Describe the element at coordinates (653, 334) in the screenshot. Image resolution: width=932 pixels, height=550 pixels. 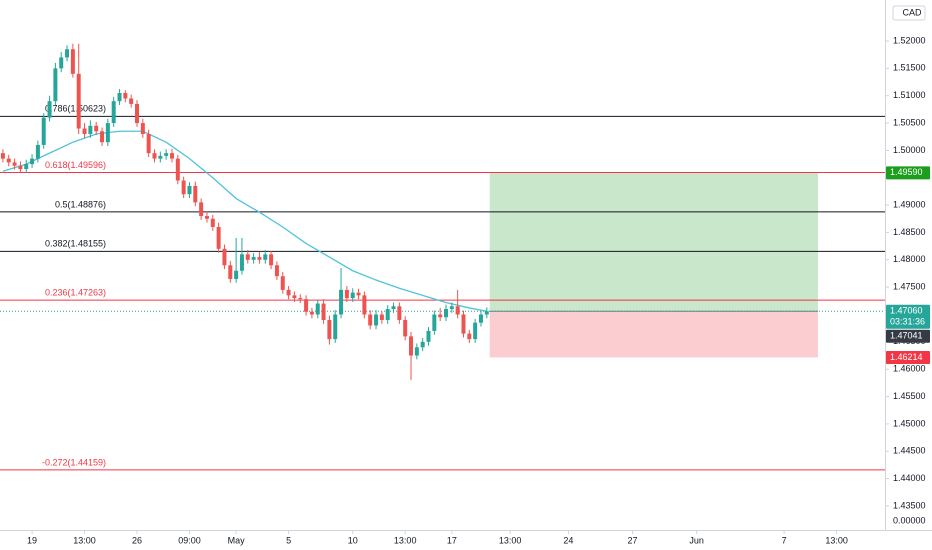
I see `stop-zone` at that location.